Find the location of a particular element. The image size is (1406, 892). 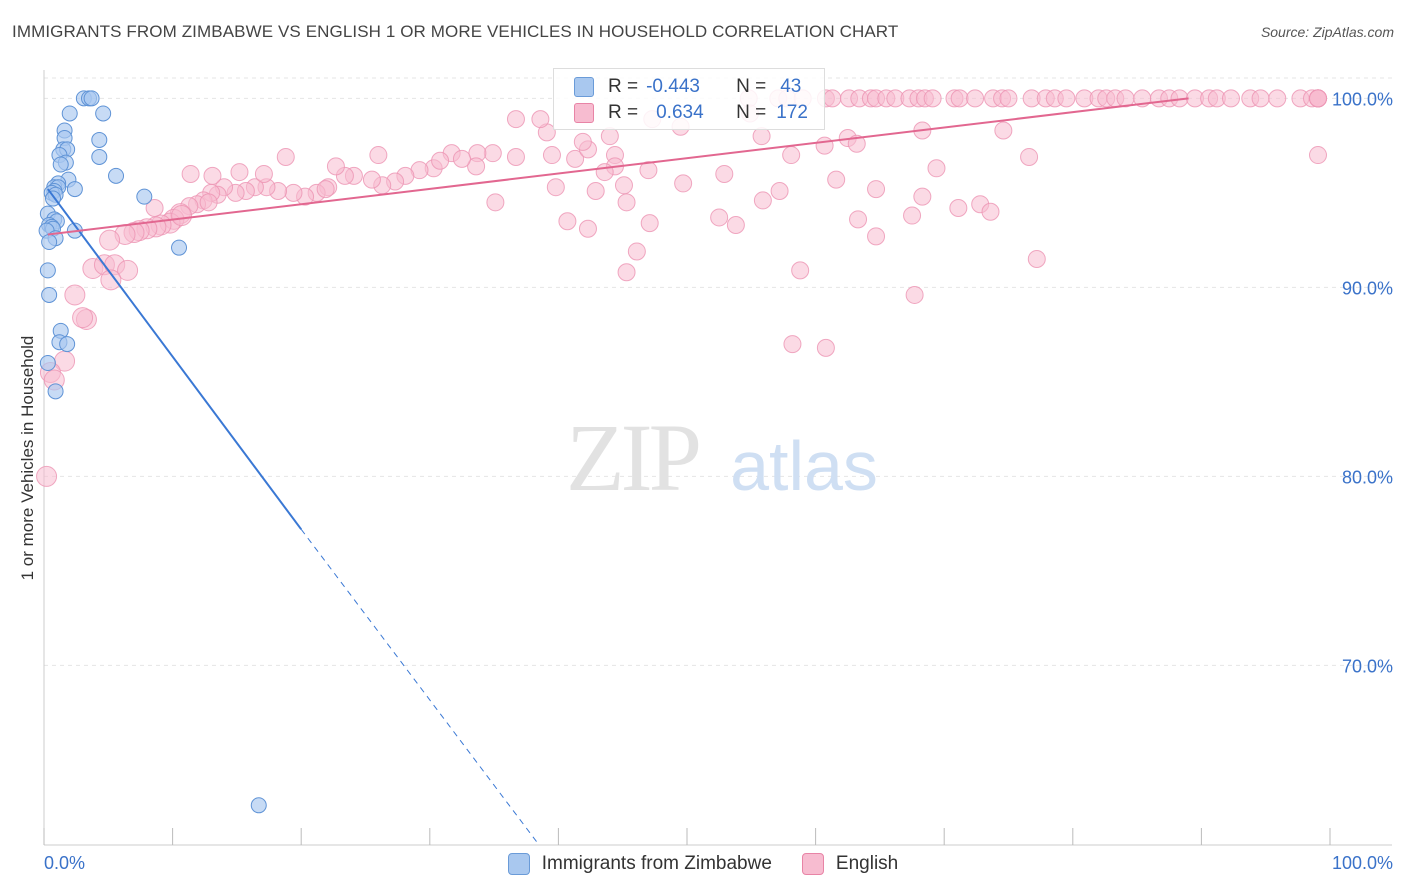

legend-label-zimbabwe: Immigrants from Zimbabwe is located at coordinates (656, 863).